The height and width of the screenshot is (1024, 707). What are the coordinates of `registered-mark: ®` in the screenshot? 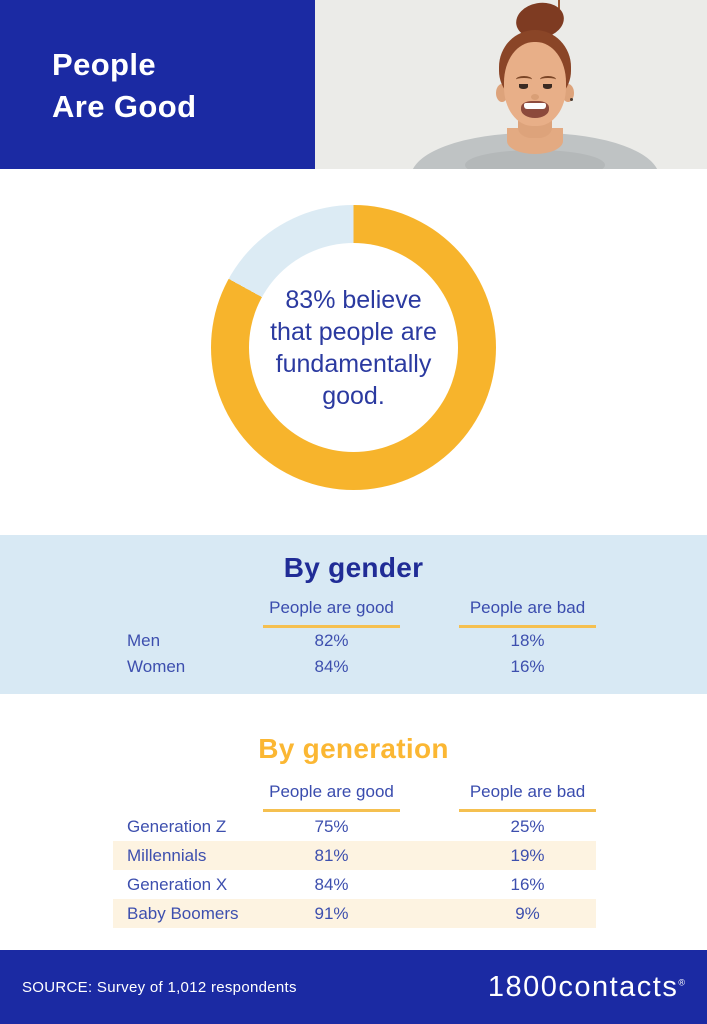 It's located at (681, 981).